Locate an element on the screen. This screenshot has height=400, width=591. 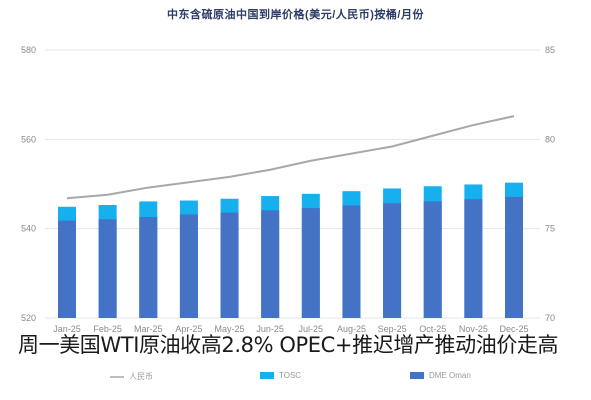
x-tick-label: Dec-25 is located at coordinates (513, 329).